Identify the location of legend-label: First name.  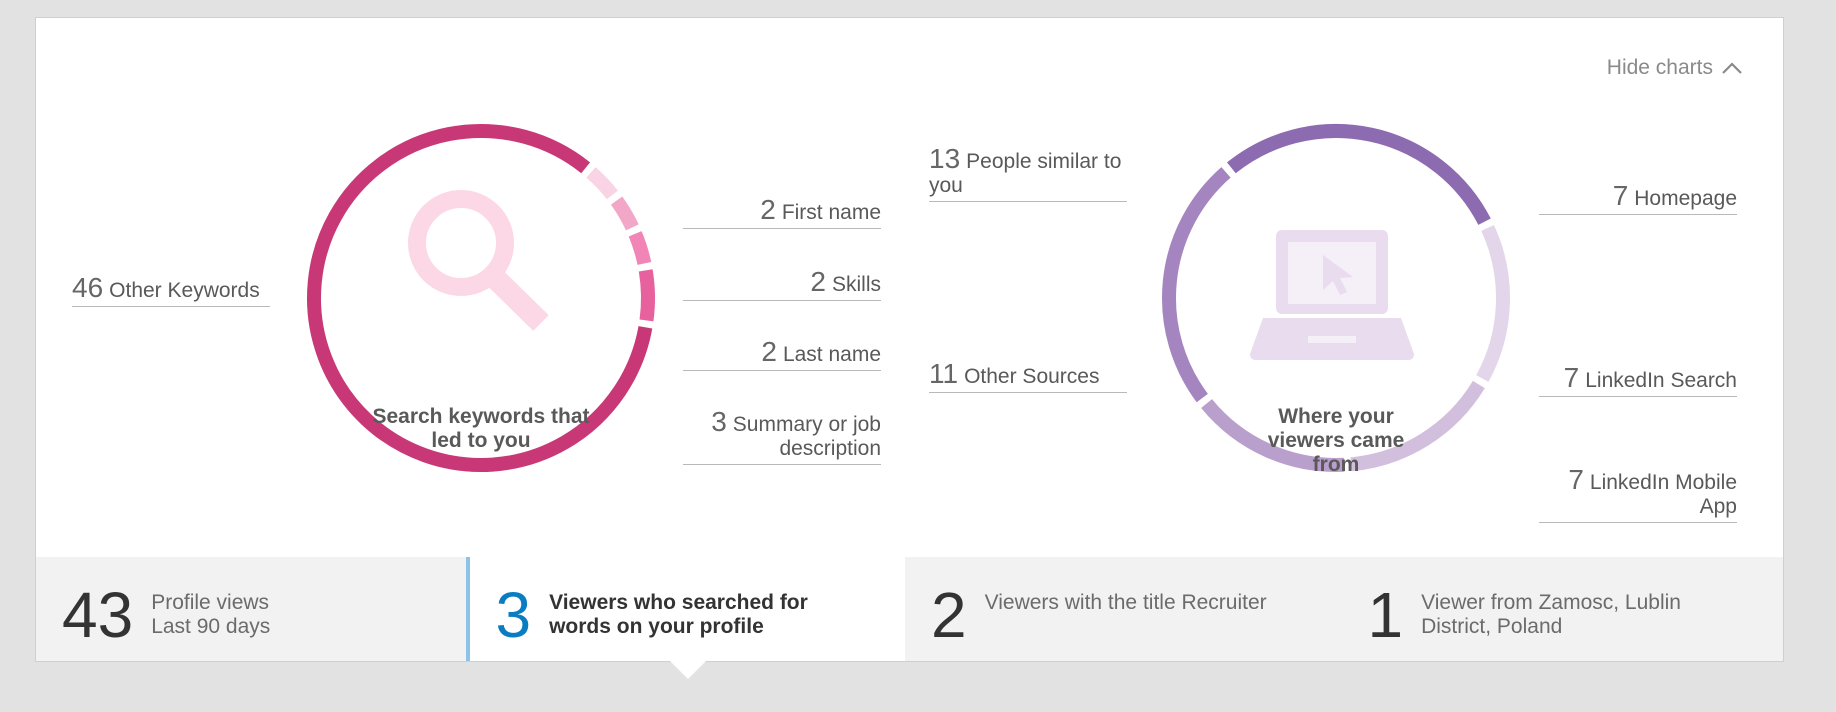
(831, 212).